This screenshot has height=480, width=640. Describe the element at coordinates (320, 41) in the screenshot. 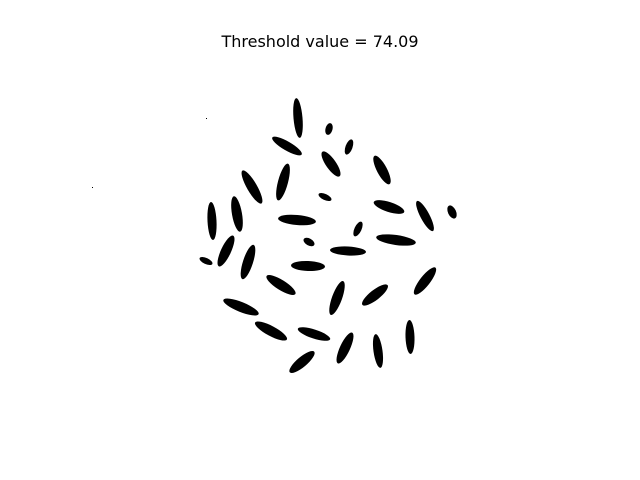

I see `plot-title: Threshold value = 74.09` at that location.